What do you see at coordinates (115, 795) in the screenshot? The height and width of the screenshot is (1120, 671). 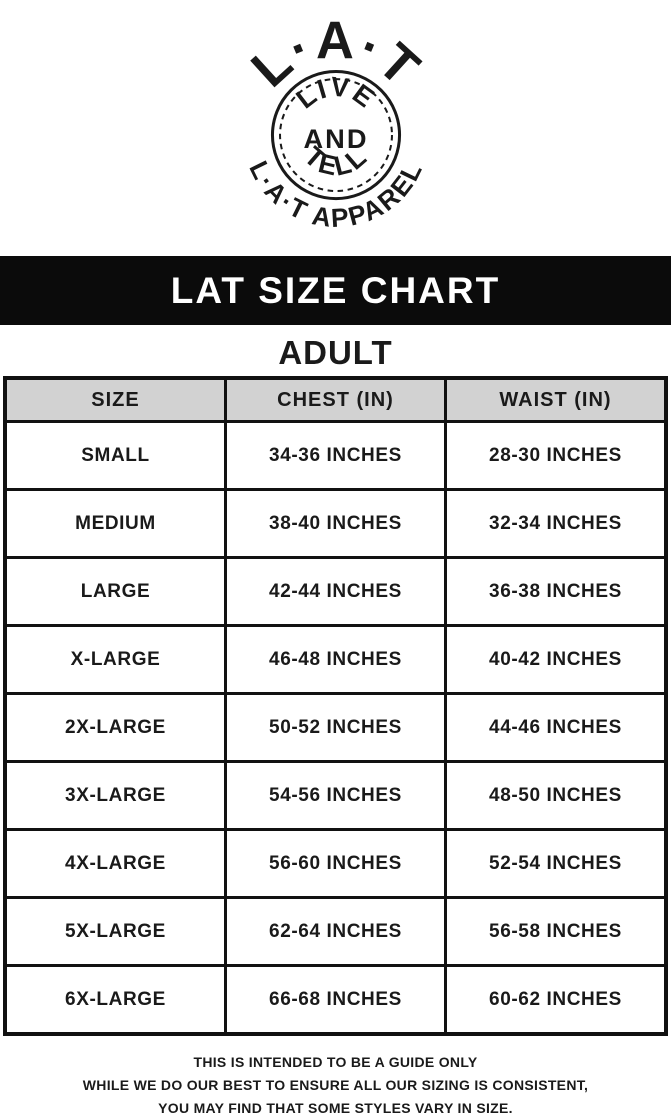 I see `size-cell: 3X-LARGE` at bounding box center [115, 795].